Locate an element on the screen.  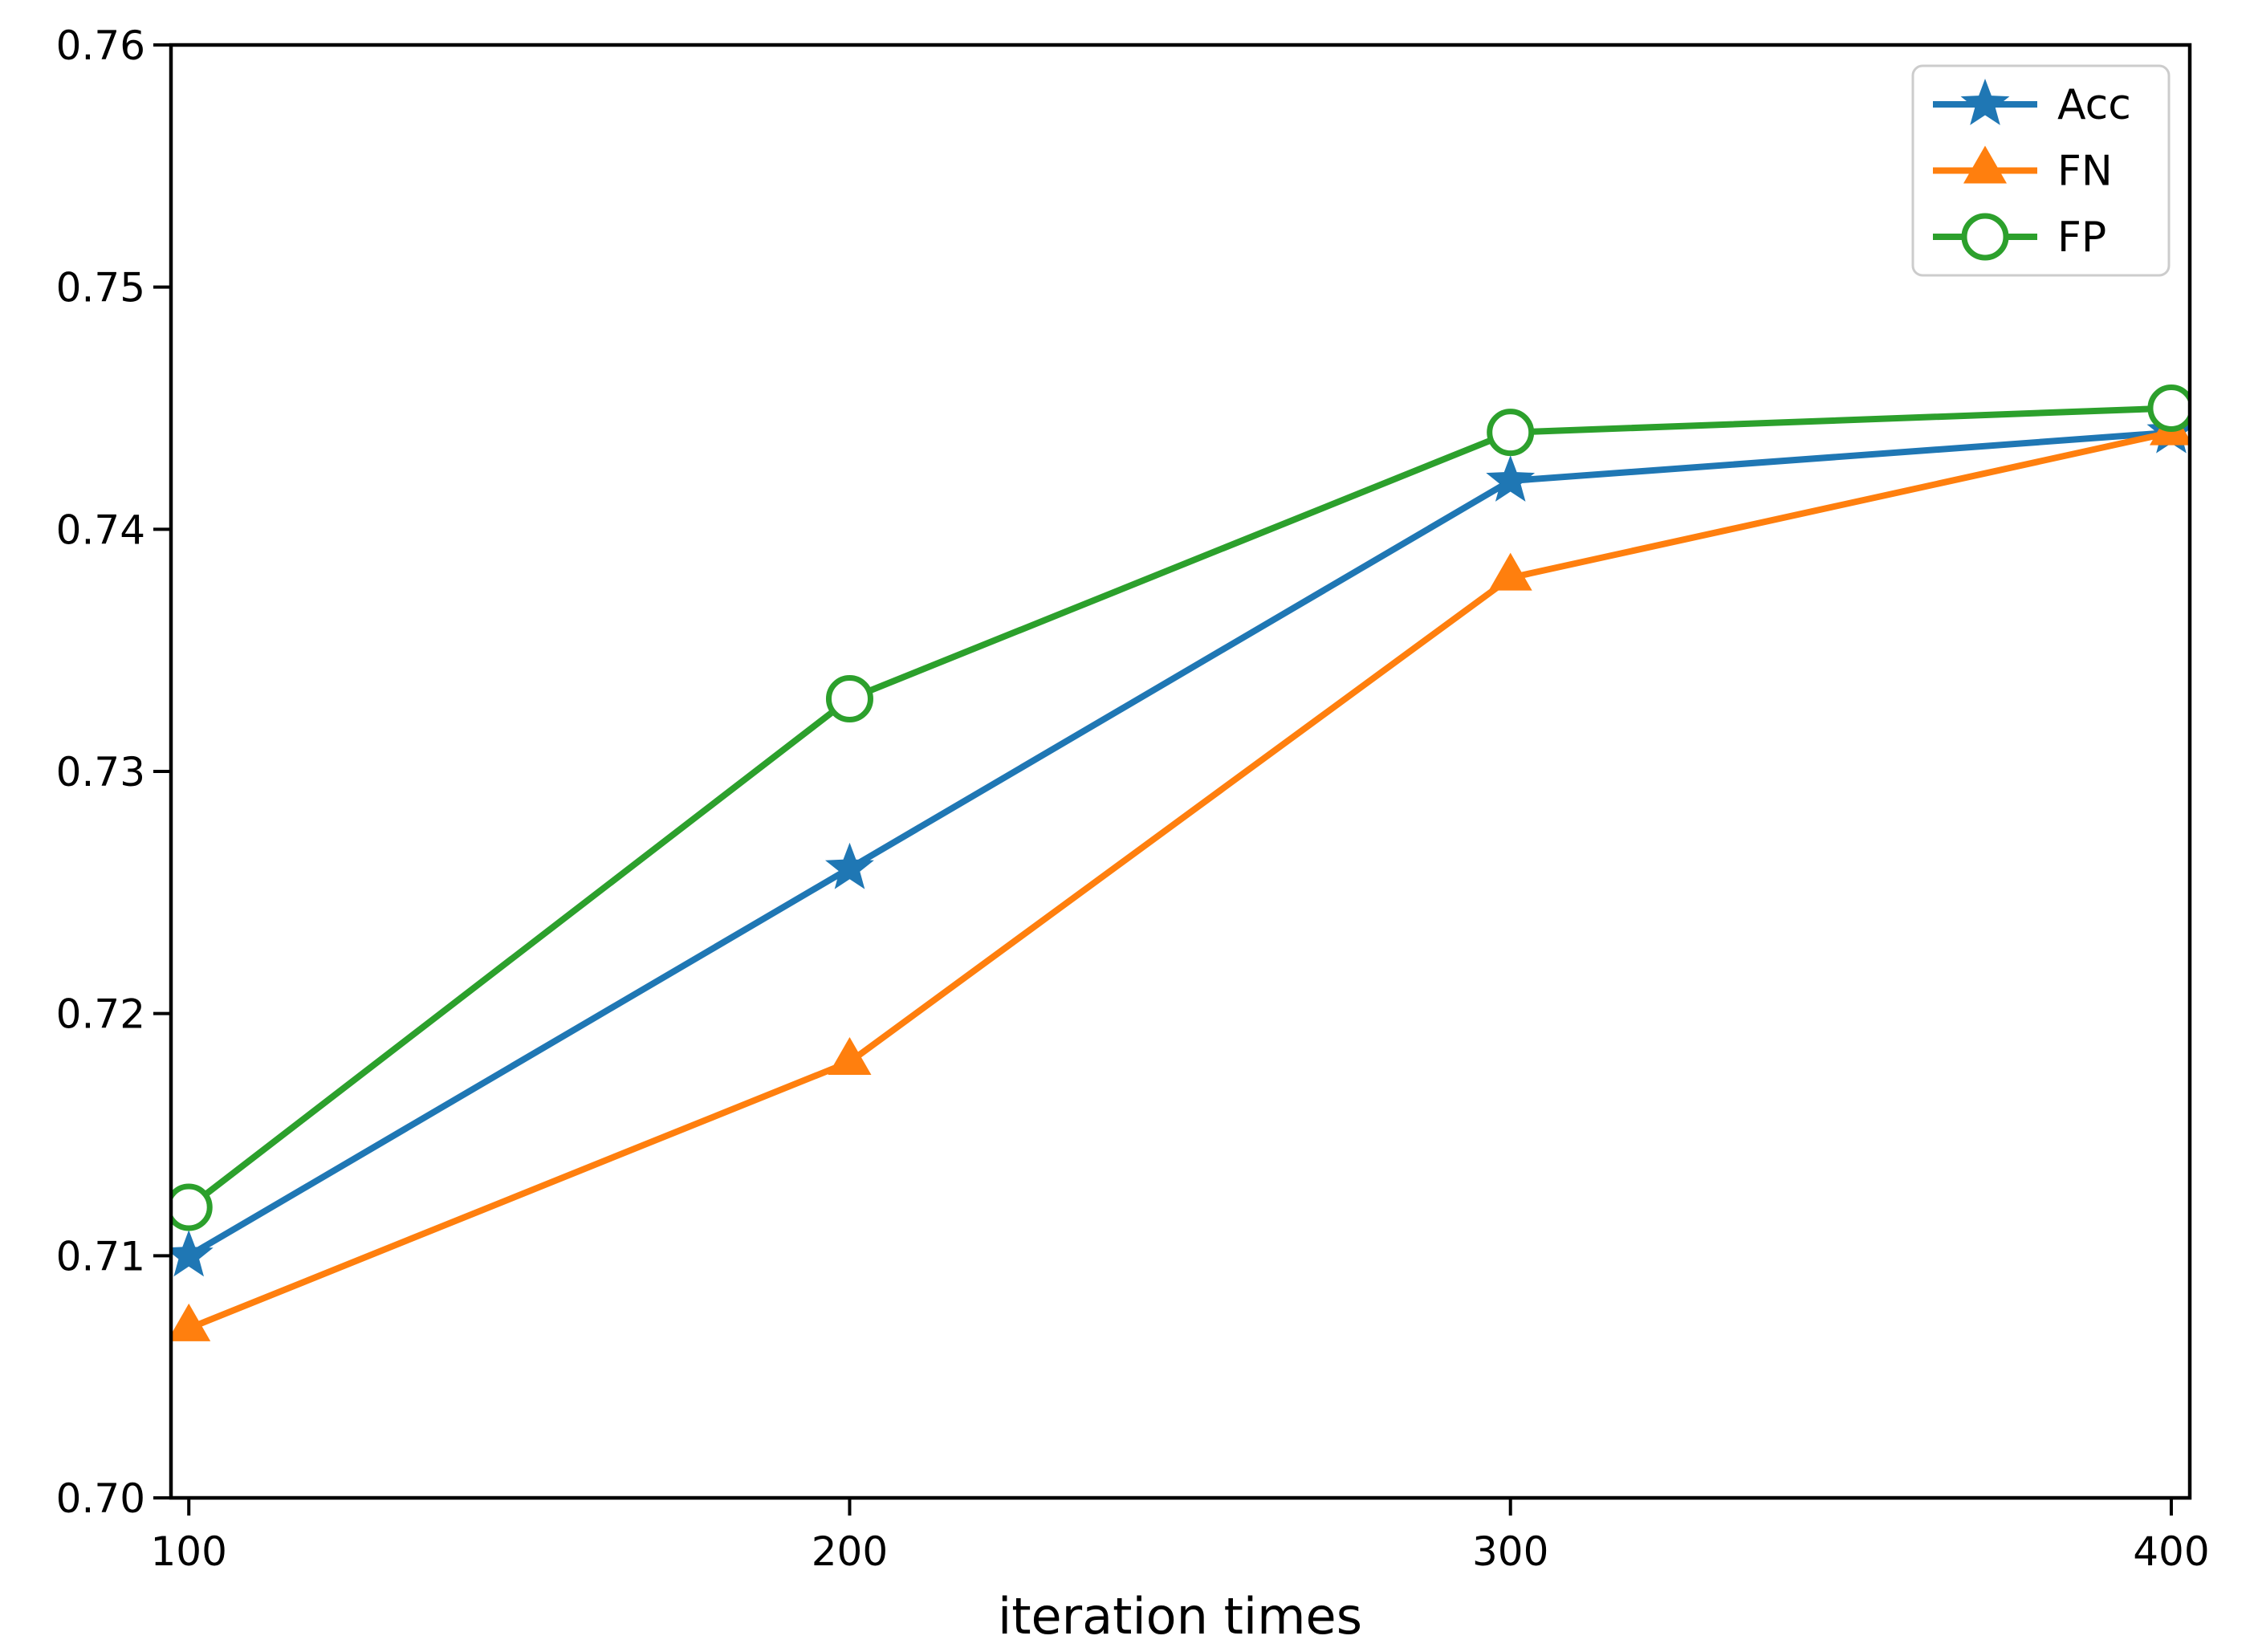
legend-triangle-icon is located at coordinates (1985, 164).